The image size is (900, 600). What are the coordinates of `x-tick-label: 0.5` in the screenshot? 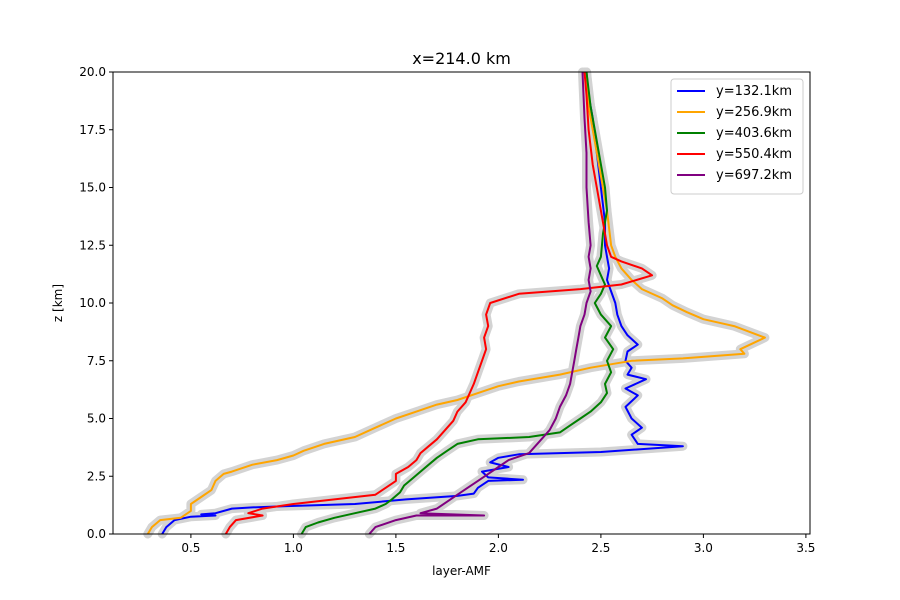 It's located at (190, 548).